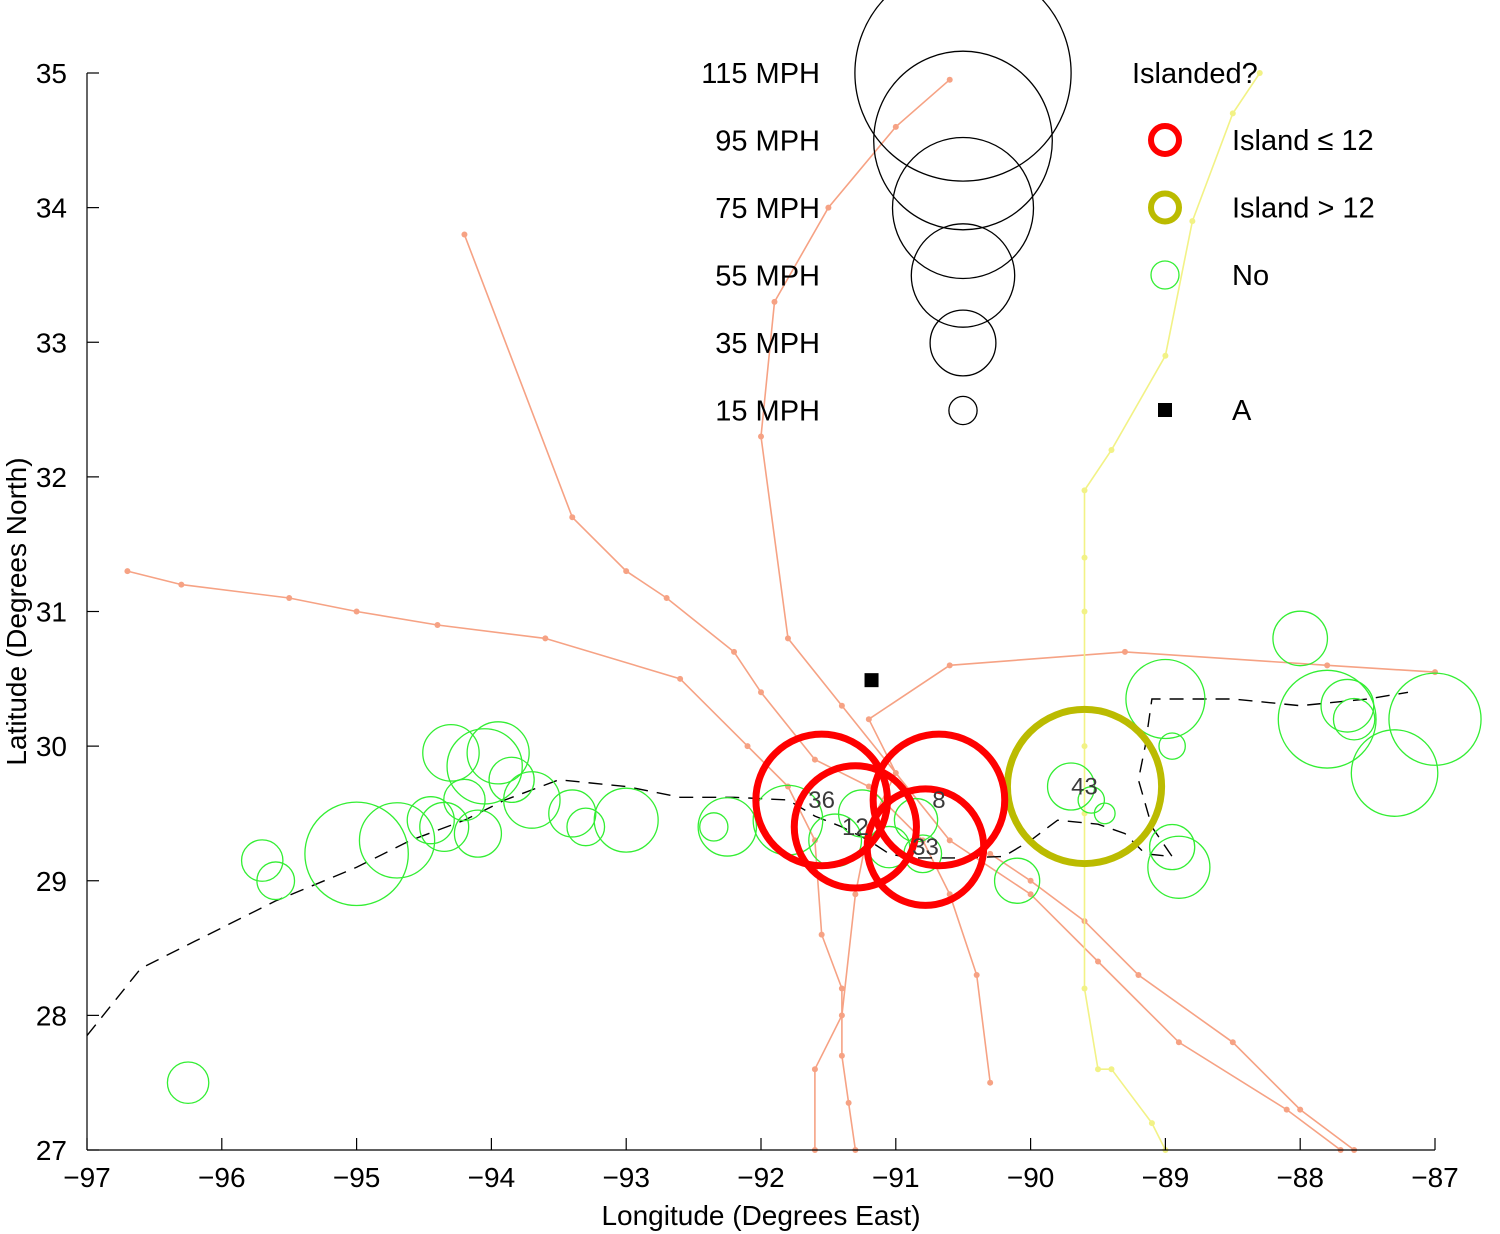  I want to click on y-tick-label: 32, so click(51, 477).